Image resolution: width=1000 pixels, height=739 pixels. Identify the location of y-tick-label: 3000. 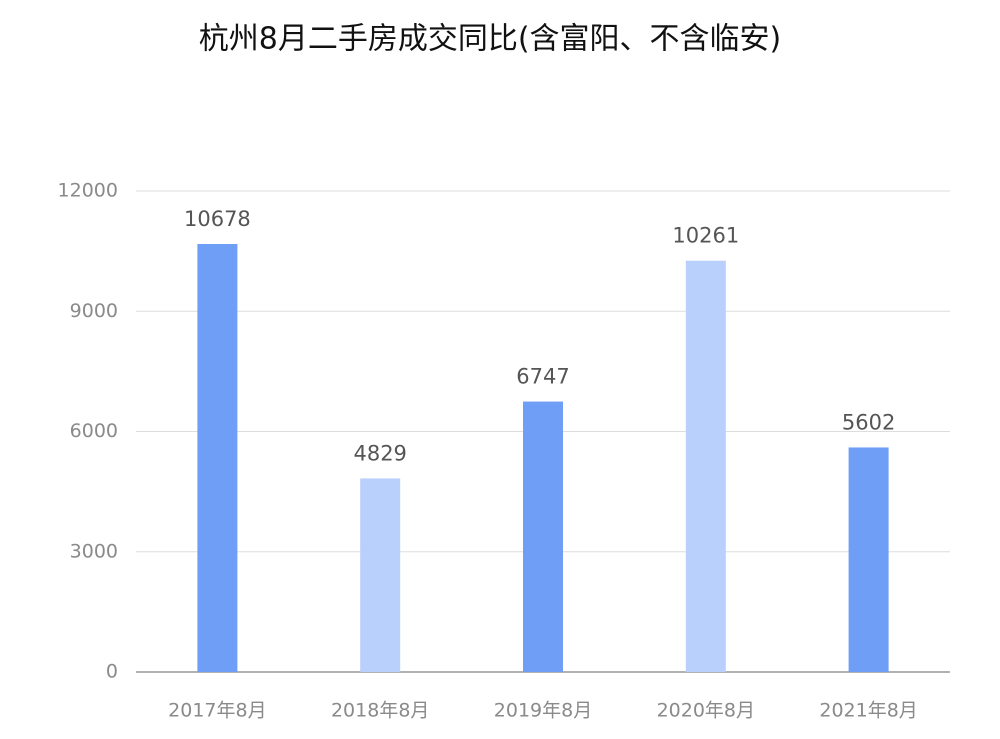
(94, 551).